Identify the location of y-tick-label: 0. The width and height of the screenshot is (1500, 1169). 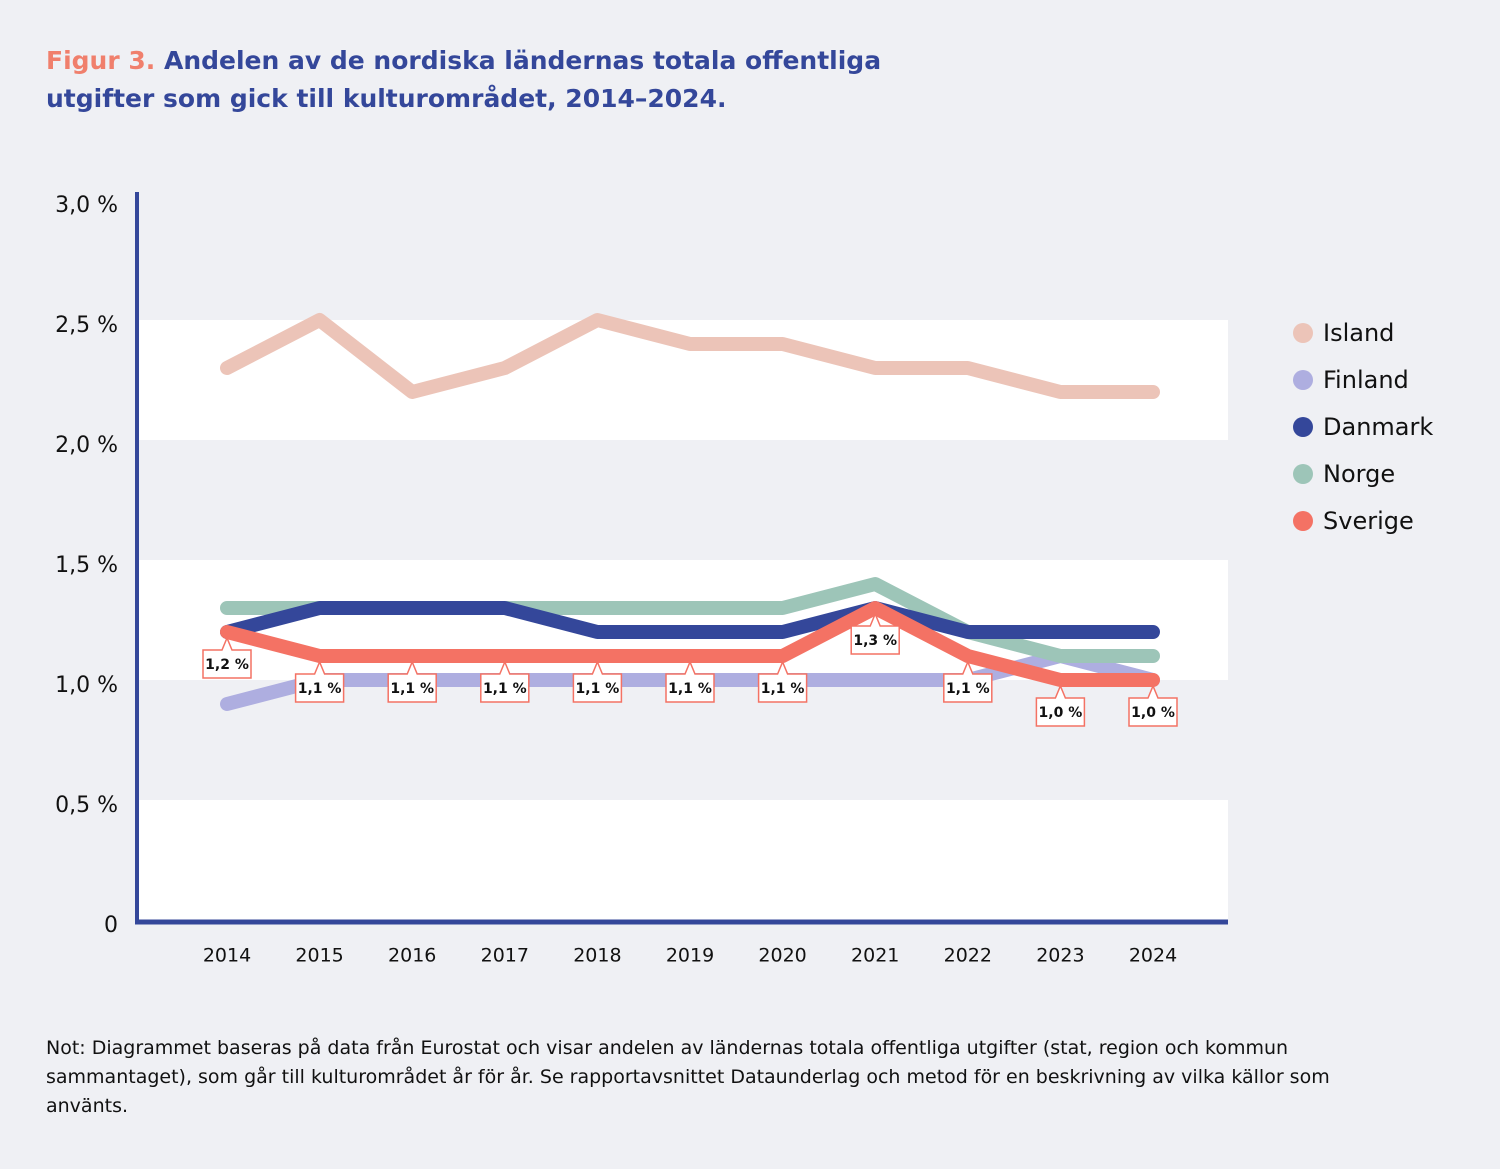
(111, 925).